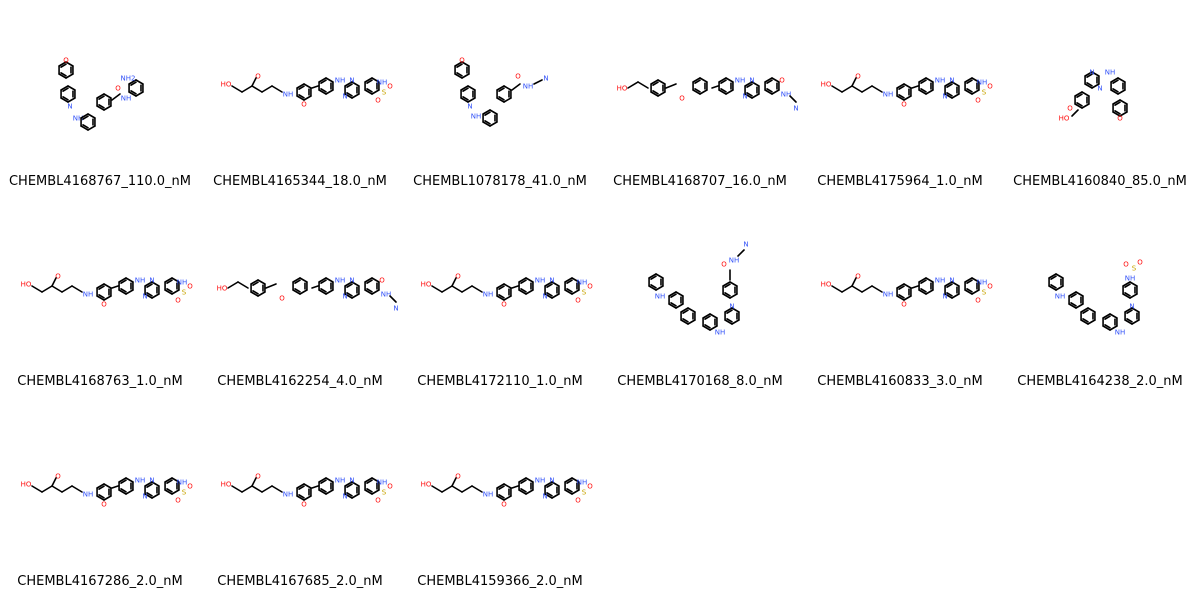 This screenshot has width=1200, height=600. Describe the element at coordinates (500, 100) in the screenshot. I see `molecule-cell: O N NH O NH N CHEMBL1078178_41.0_nM` at that location.